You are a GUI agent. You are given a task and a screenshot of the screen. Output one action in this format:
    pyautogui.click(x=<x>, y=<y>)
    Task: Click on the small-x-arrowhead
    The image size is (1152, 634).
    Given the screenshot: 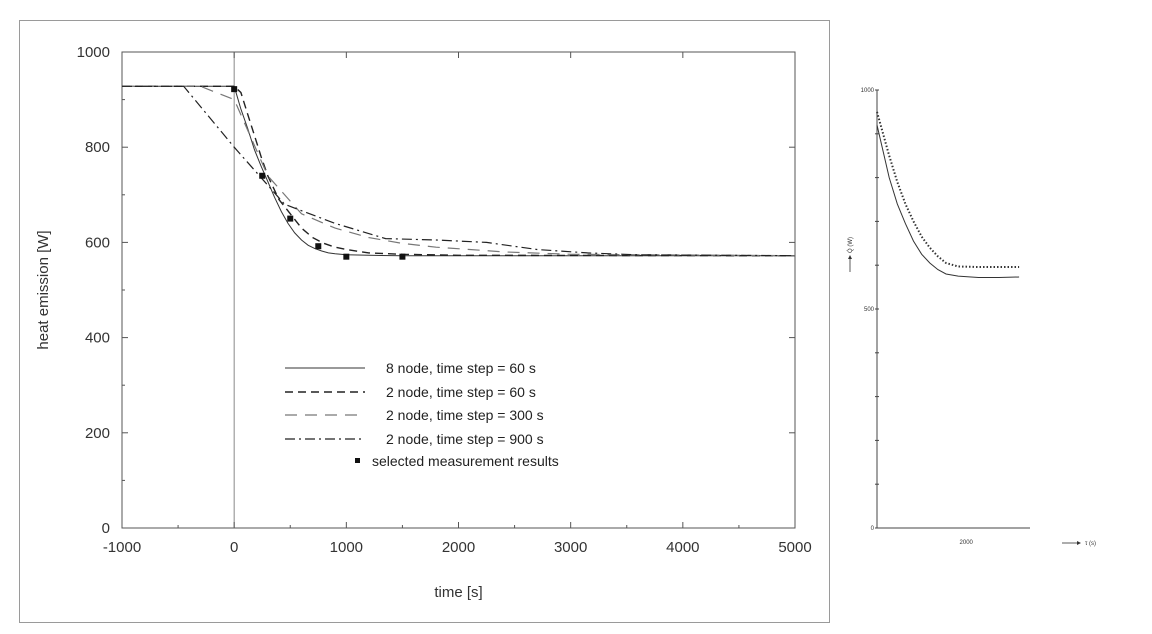 What is the action you would take?
    pyautogui.click(x=1079, y=543)
    